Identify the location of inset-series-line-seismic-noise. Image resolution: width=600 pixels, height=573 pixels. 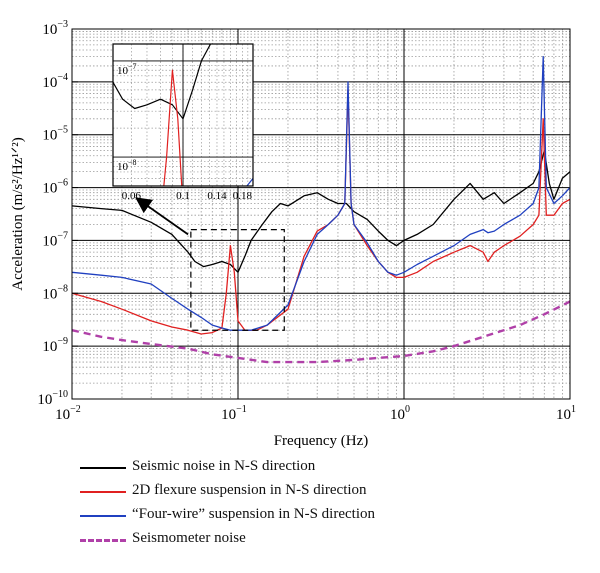
(162, 82).